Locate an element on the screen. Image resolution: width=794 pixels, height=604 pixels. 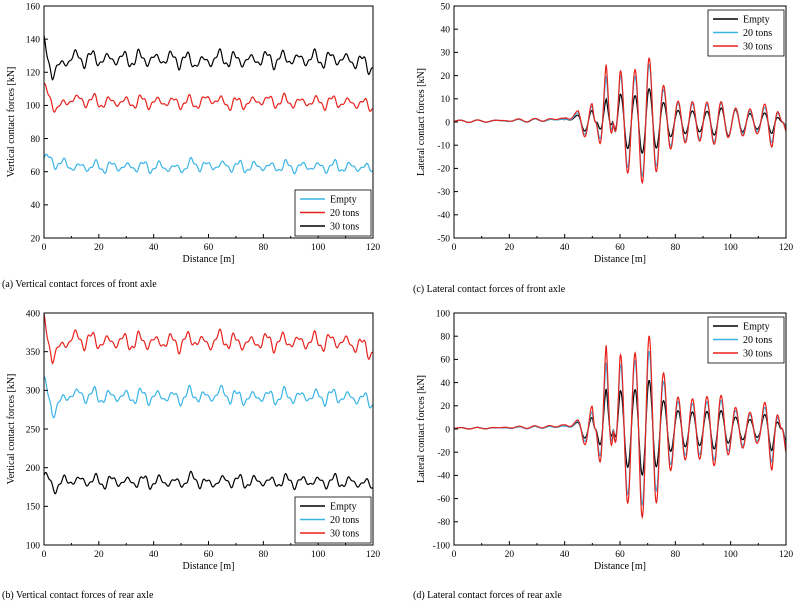
x-tick-label-a-6: 120 is located at coordinates (373, 248).